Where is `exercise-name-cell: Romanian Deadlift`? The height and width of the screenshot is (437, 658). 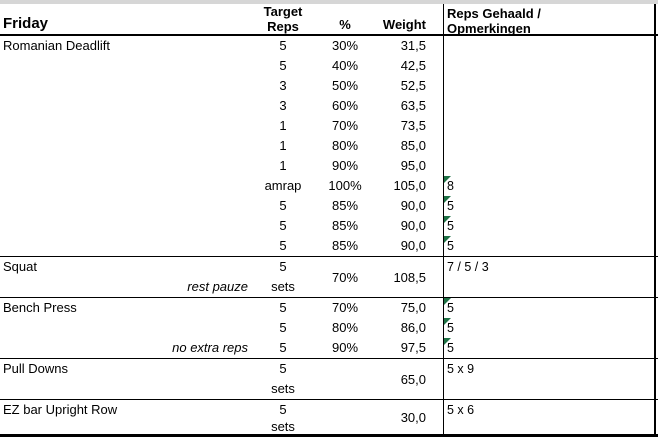 exercise-name-cell: Romanian Deadlift is located at coordinates (56, 45).